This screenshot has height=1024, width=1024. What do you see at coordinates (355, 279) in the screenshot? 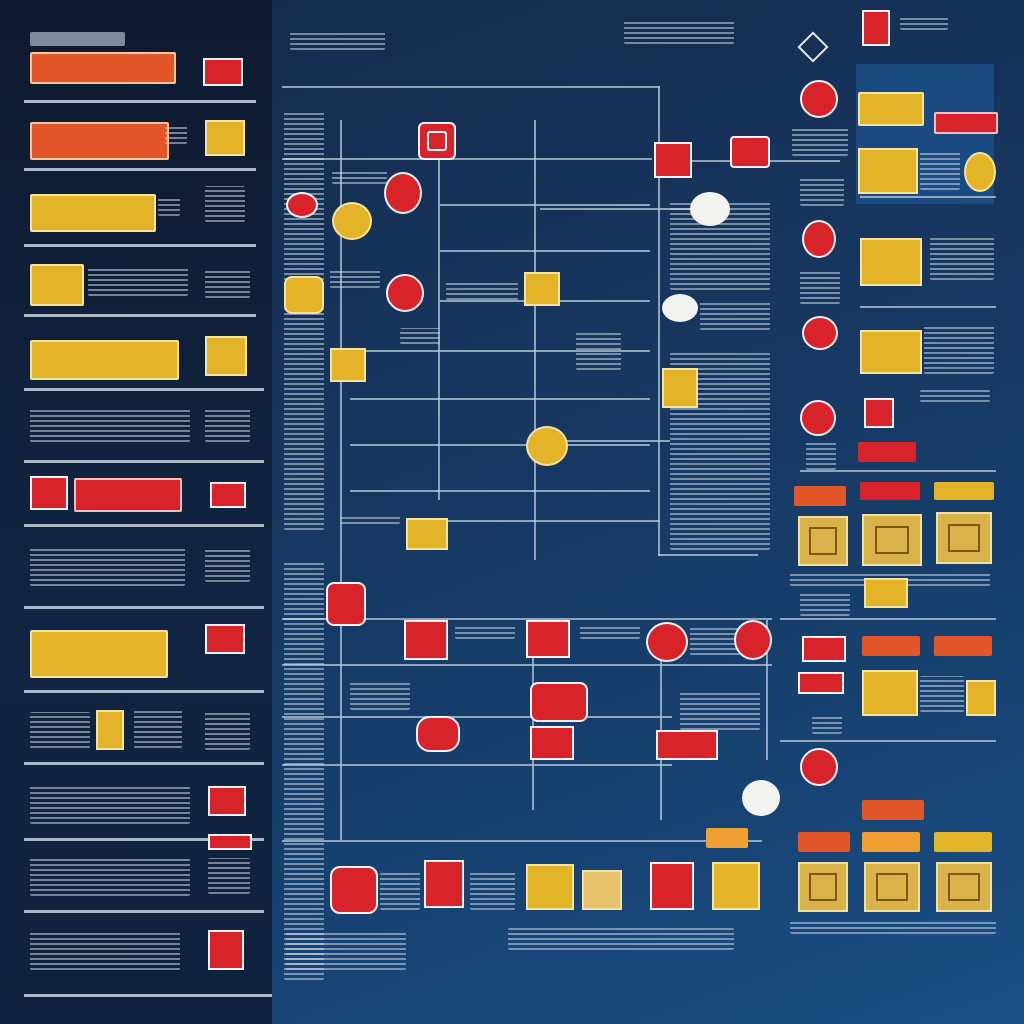
I see `center-label-b` at bounding box center [355, 279].